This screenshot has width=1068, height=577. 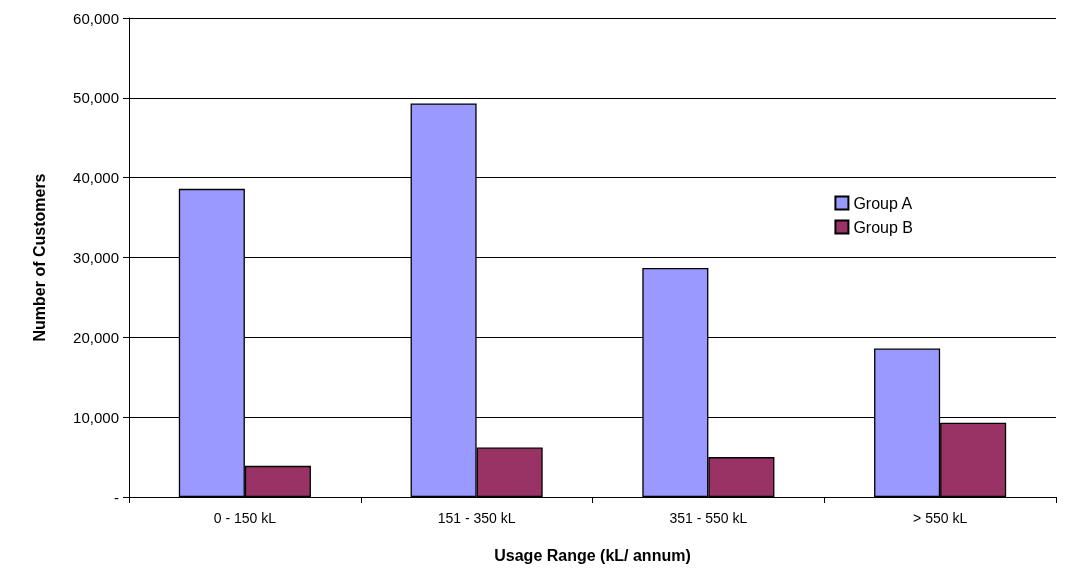 What do you see at coordinates (39, 257) in the screenshot?
I see `y-axis-title: Number of Customers` at bounding box center [39, 257].